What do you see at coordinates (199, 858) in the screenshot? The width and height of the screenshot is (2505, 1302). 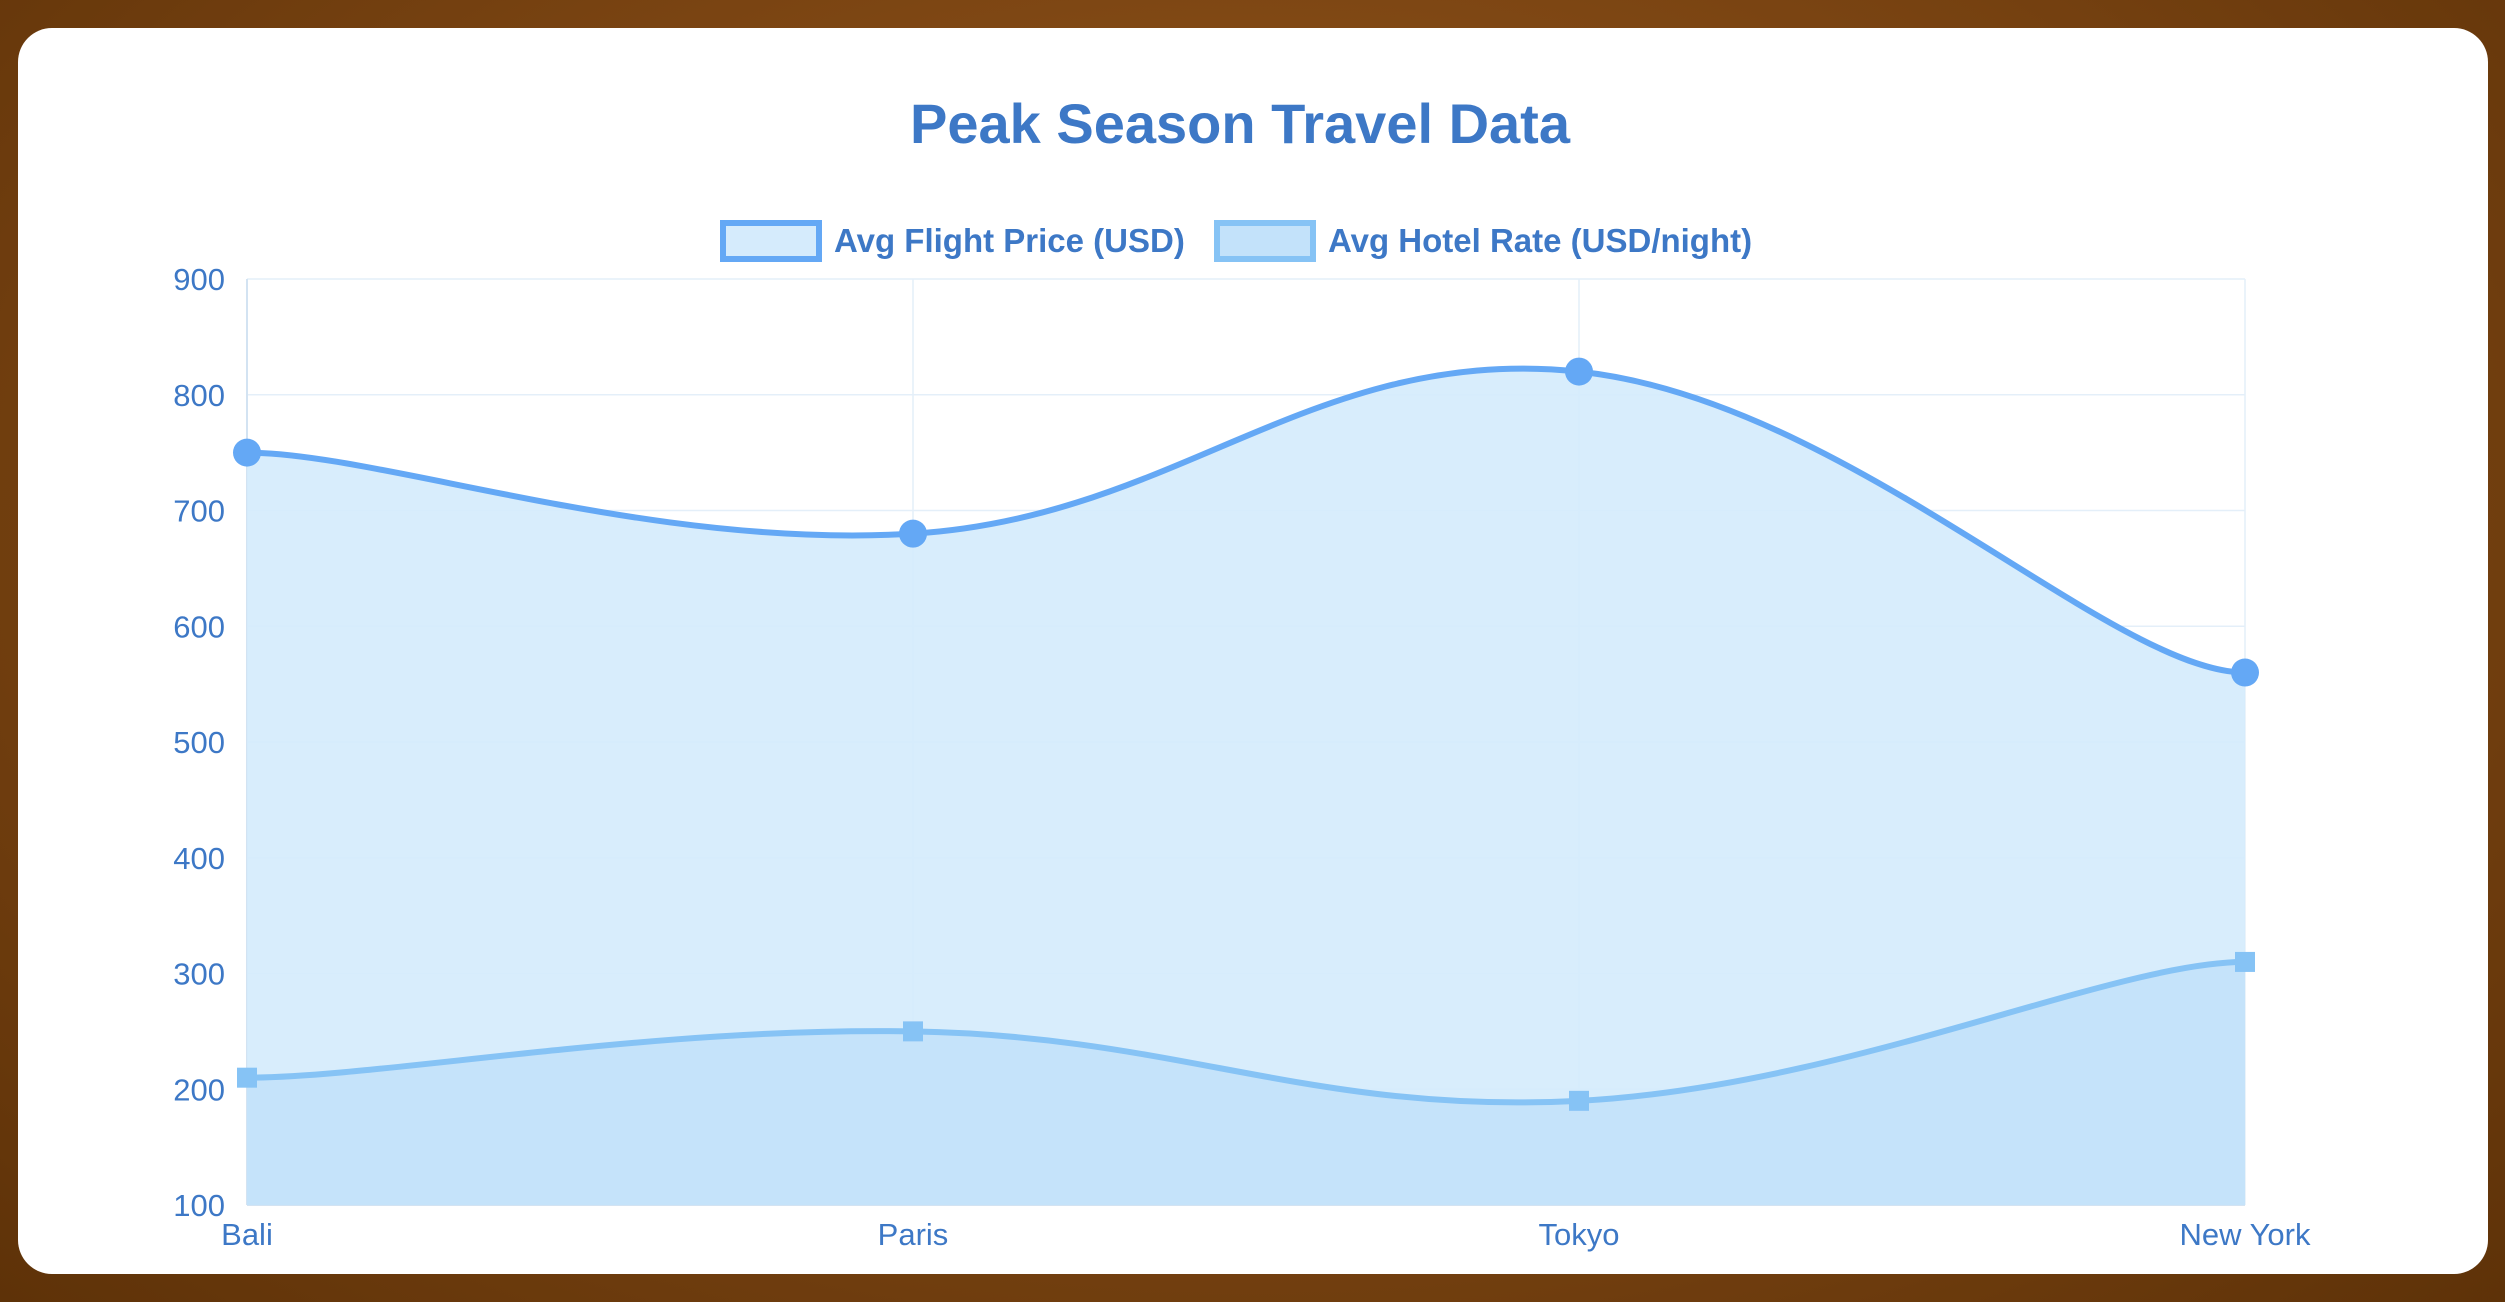 I see `y-tick-label: 400` at bounding box center [199, 858].